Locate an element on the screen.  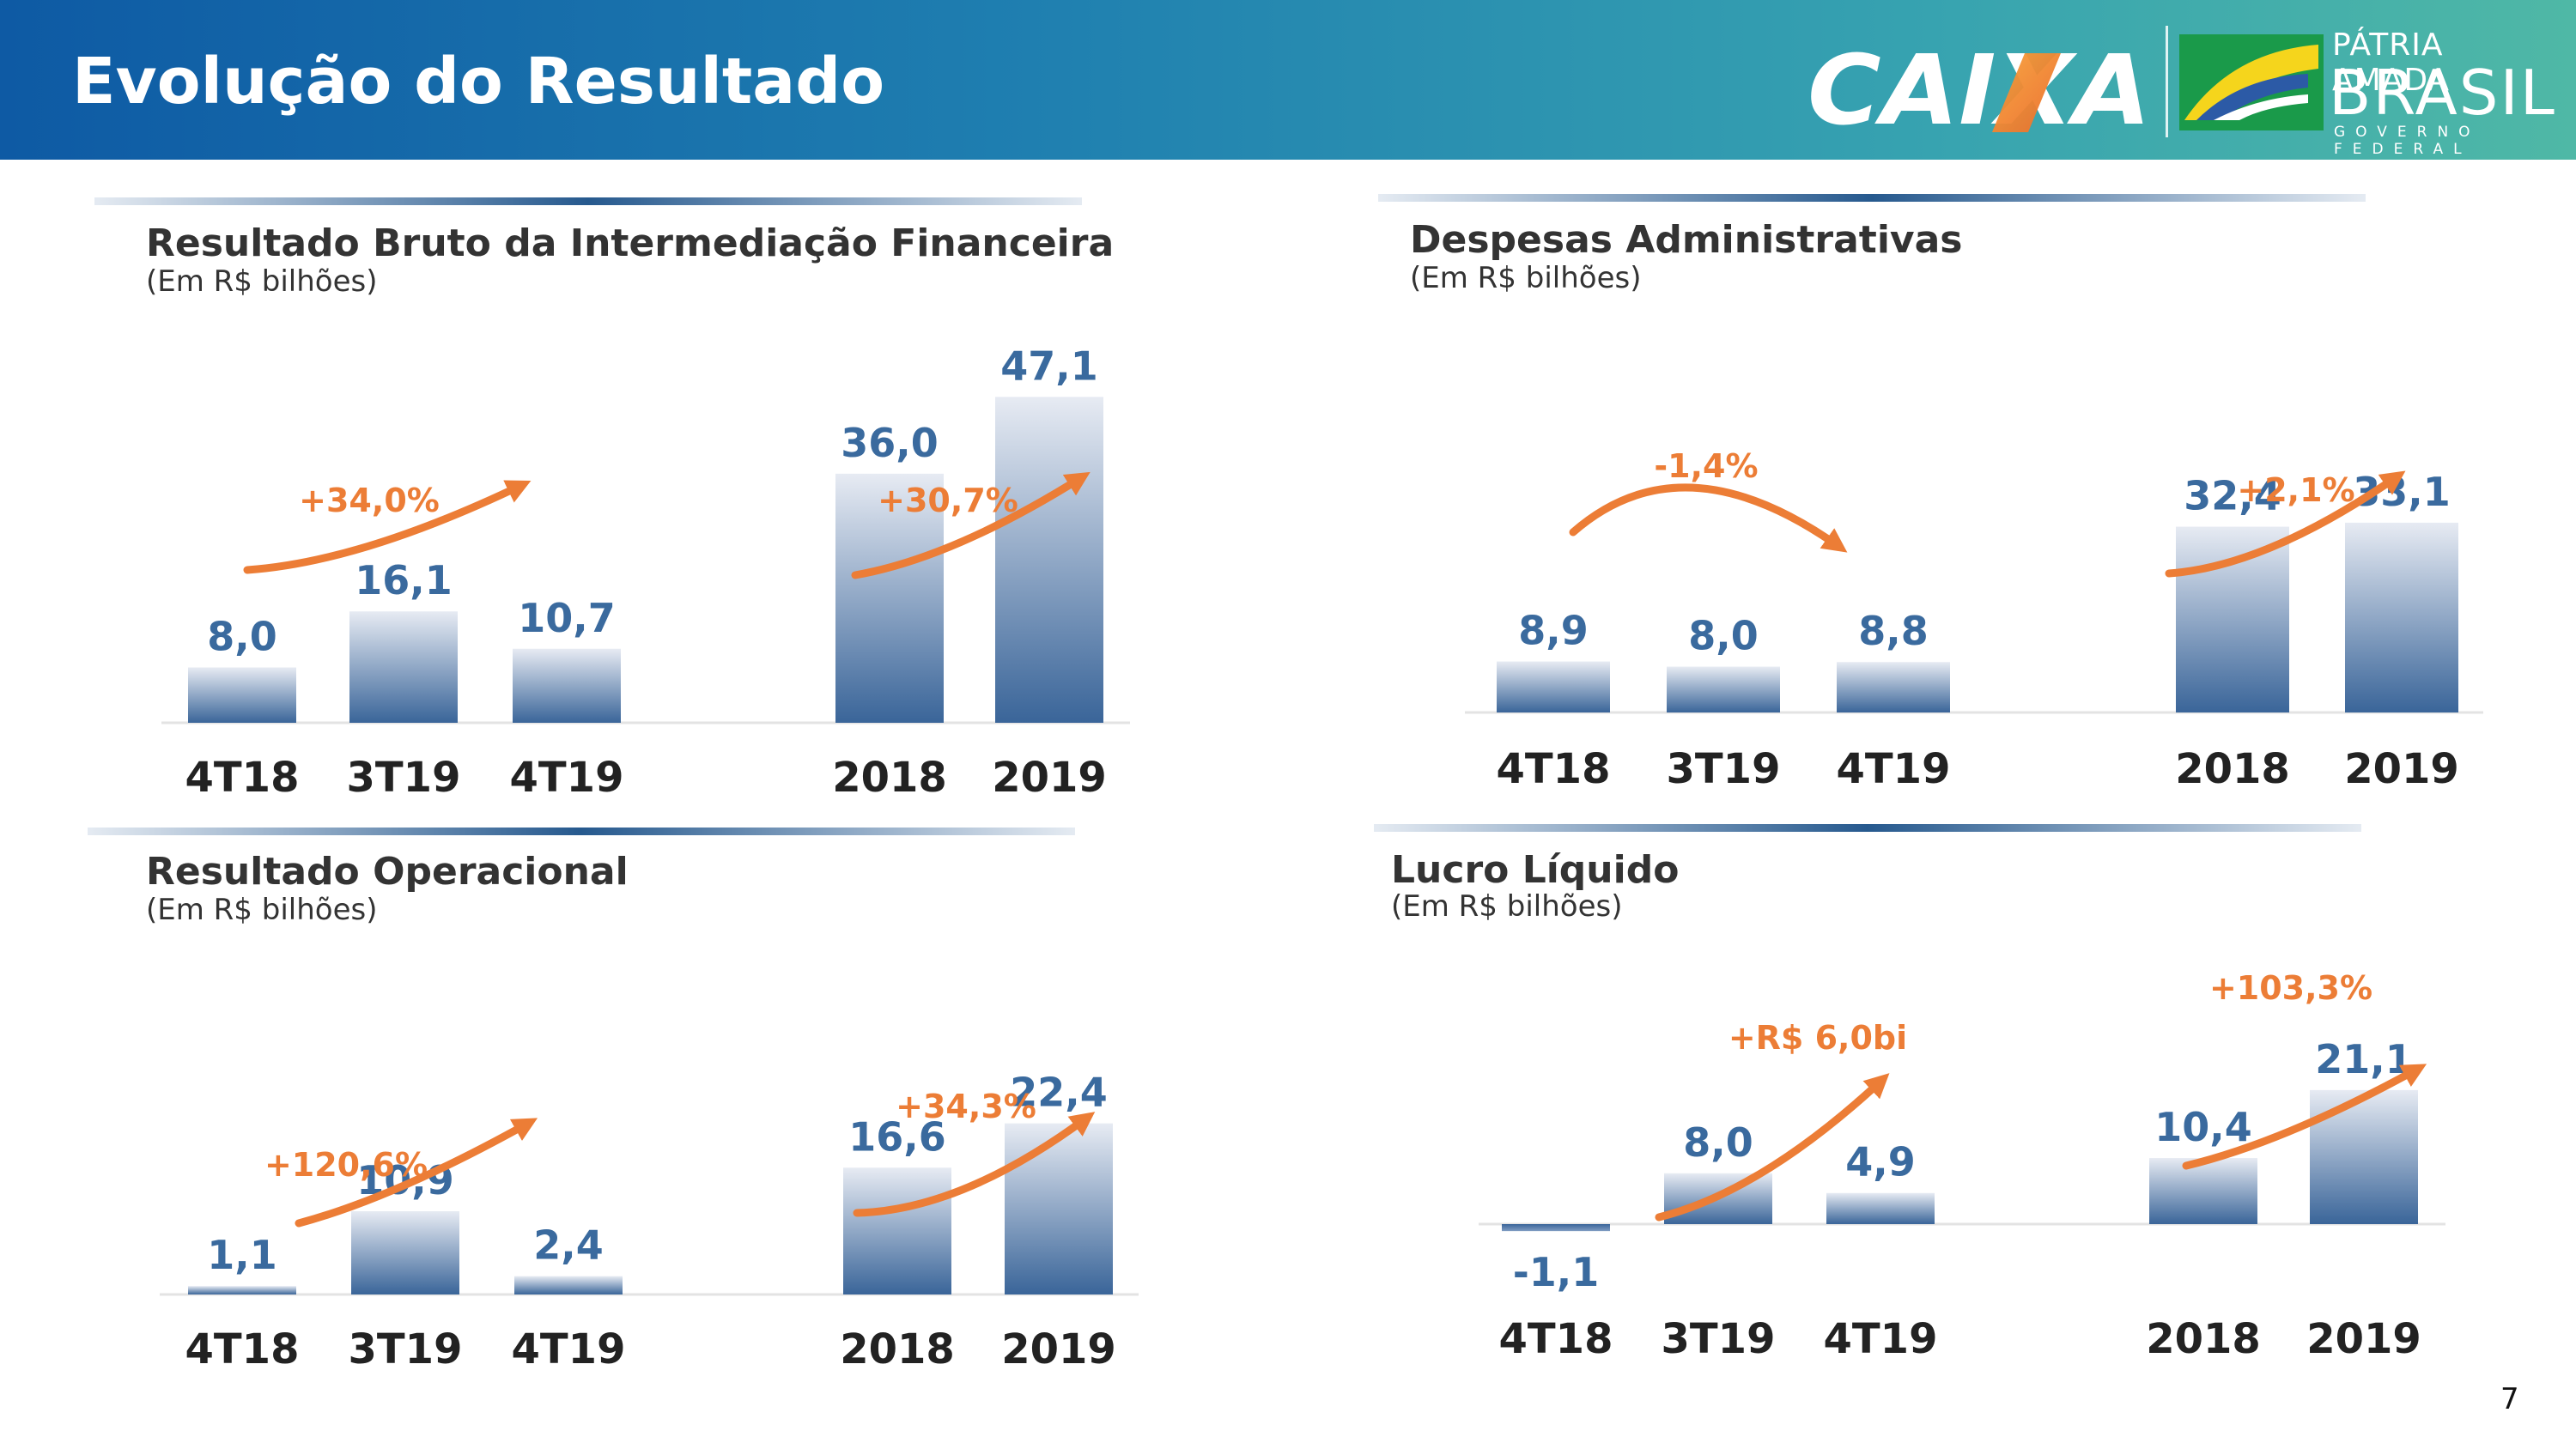
caixa-logo: CAIXA is located at coordinates (1979, 89).